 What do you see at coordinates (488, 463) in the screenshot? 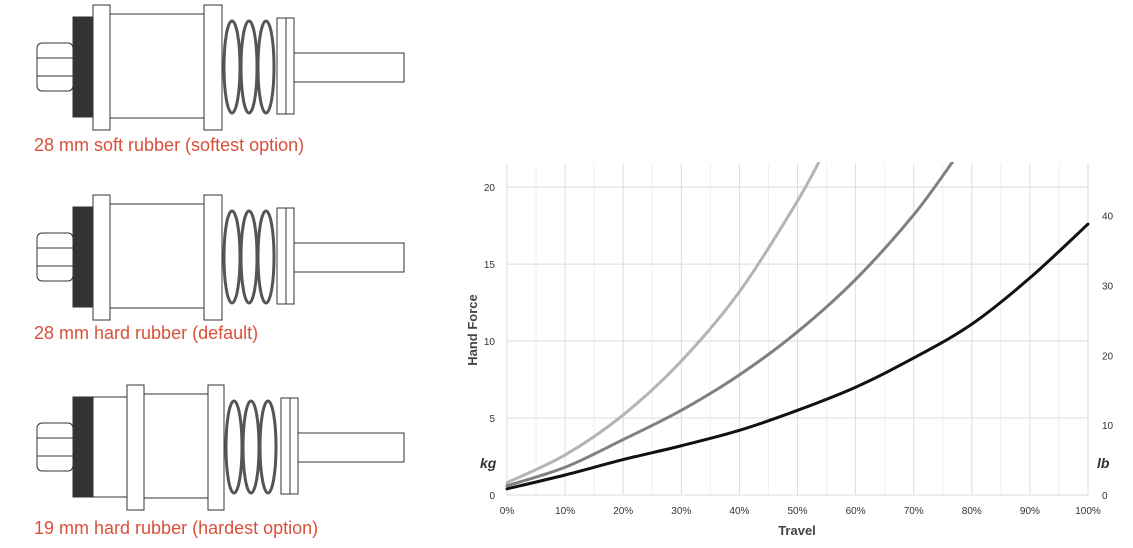
I see `left-unit-label: kg` at bounding box center [488, 463].